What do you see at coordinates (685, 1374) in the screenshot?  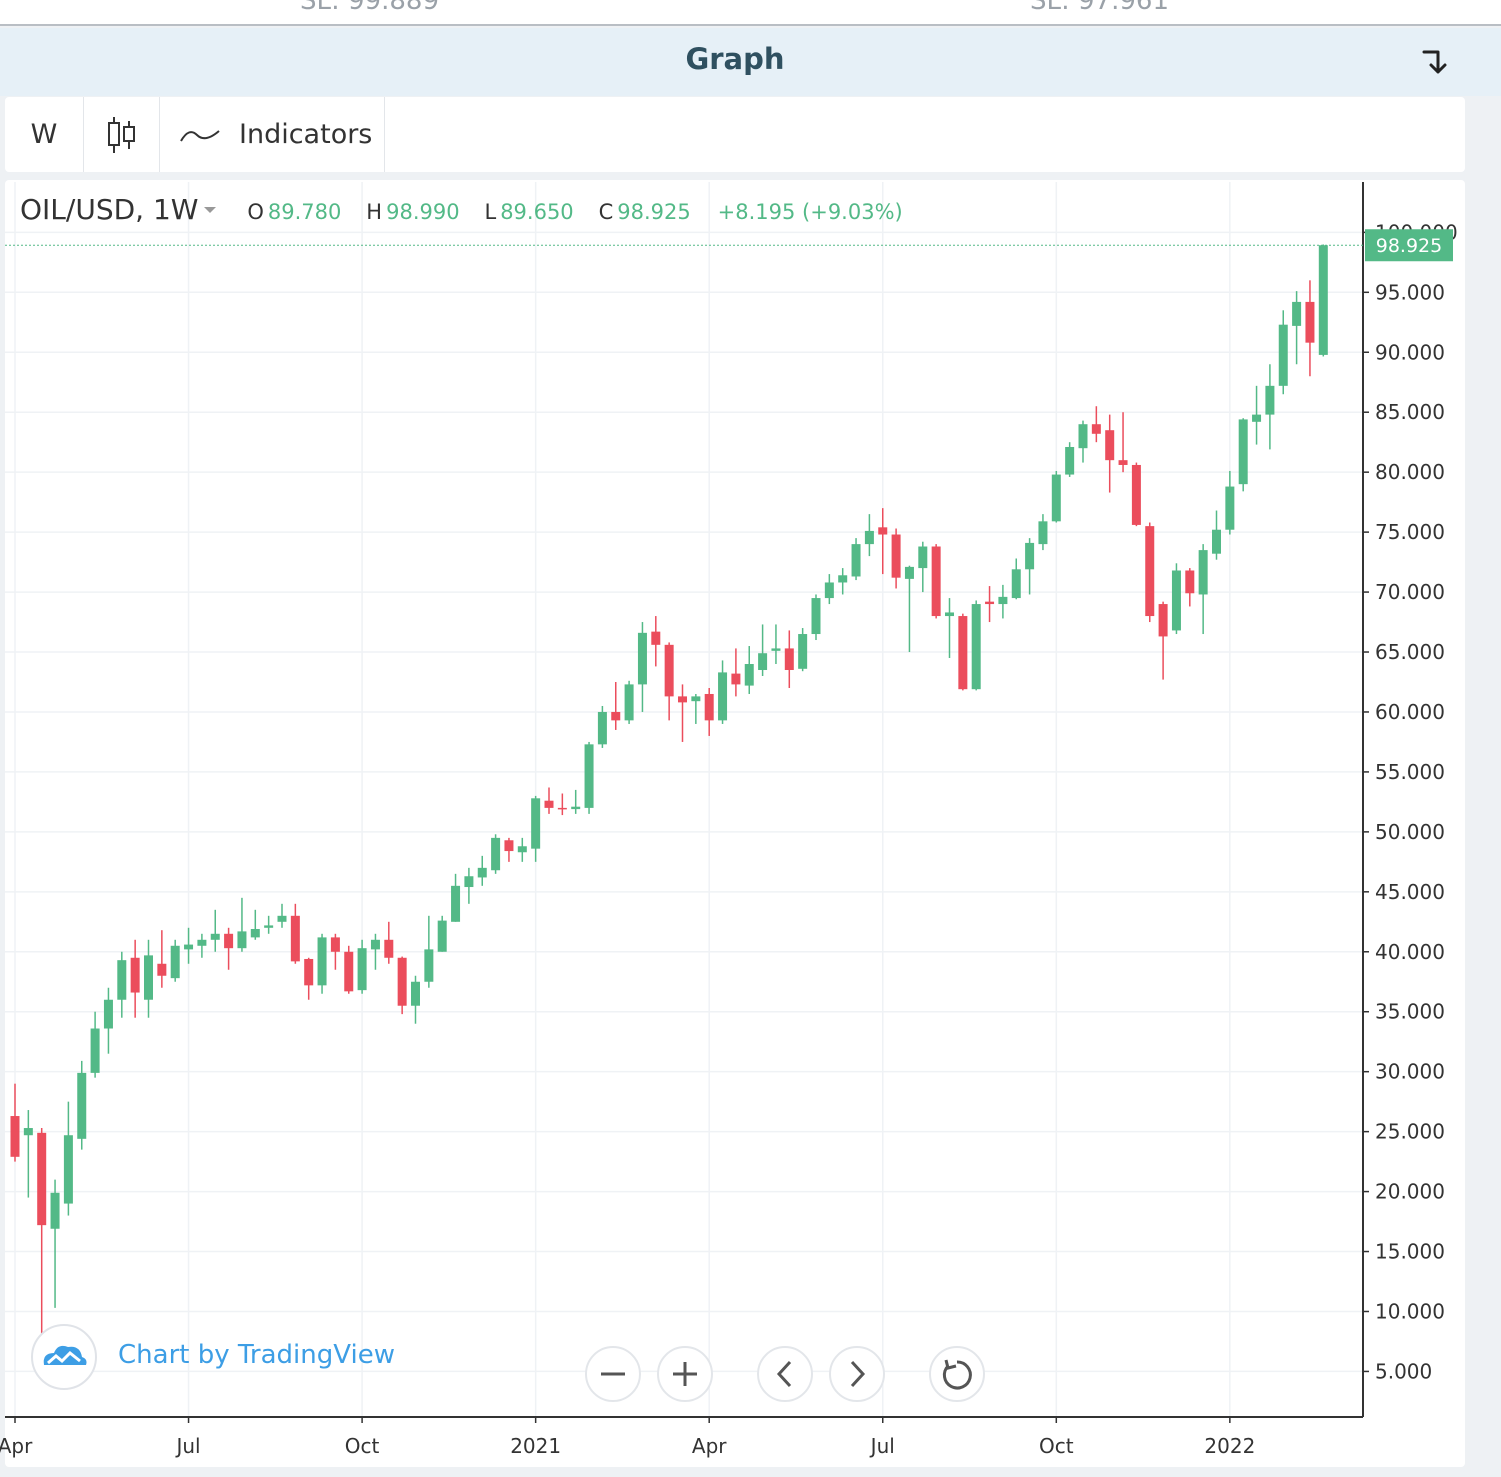 I see `zoom-in-button` at bounding box center [685, 1374].